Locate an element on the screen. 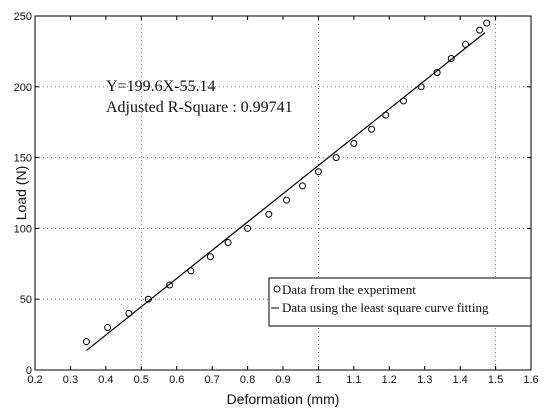  y-tick-label: 0 is located at coordinates (29, 371).